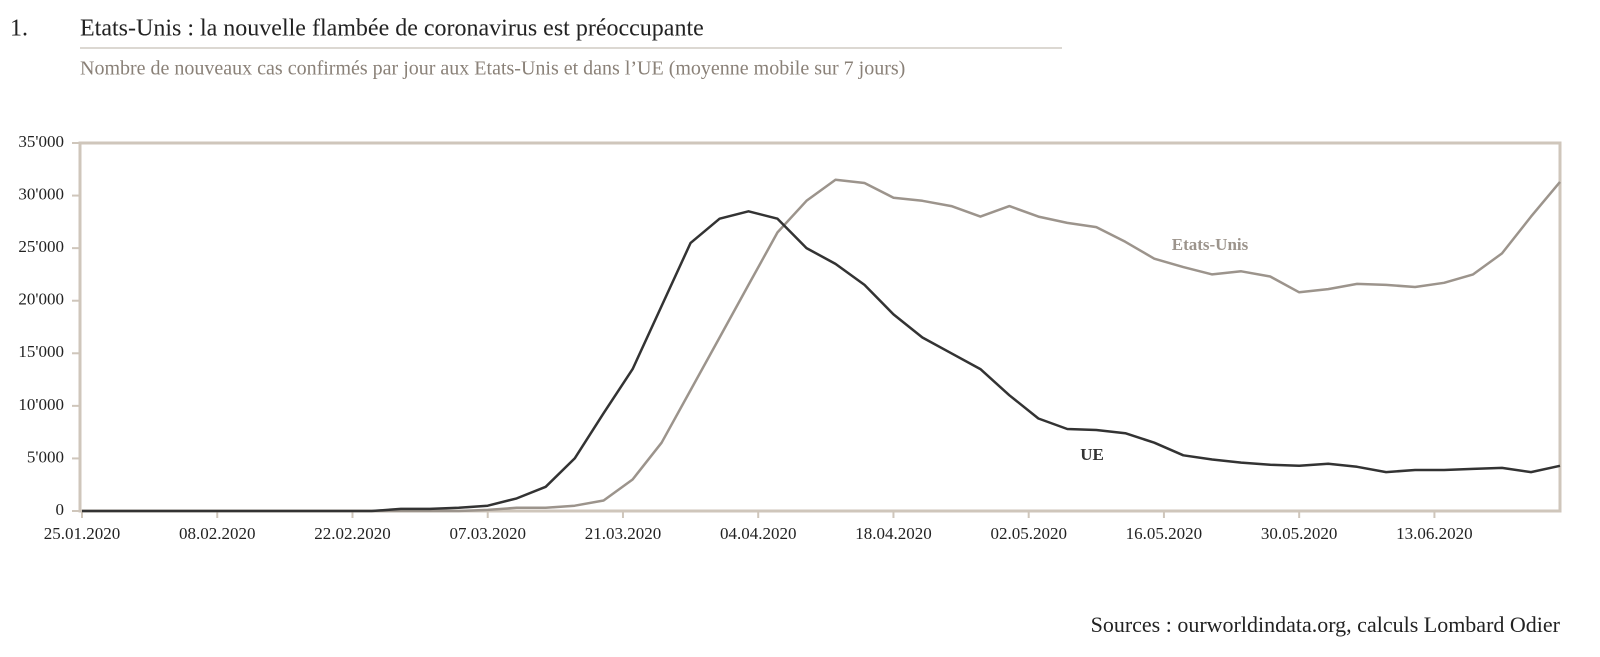 The height and width of the screenshot is (657, 1600). What do you see at coordinates (1164, 533) in the screenshot?
I see `x-tick-label: 16.05.2020` at bounding box center [1164, 533].